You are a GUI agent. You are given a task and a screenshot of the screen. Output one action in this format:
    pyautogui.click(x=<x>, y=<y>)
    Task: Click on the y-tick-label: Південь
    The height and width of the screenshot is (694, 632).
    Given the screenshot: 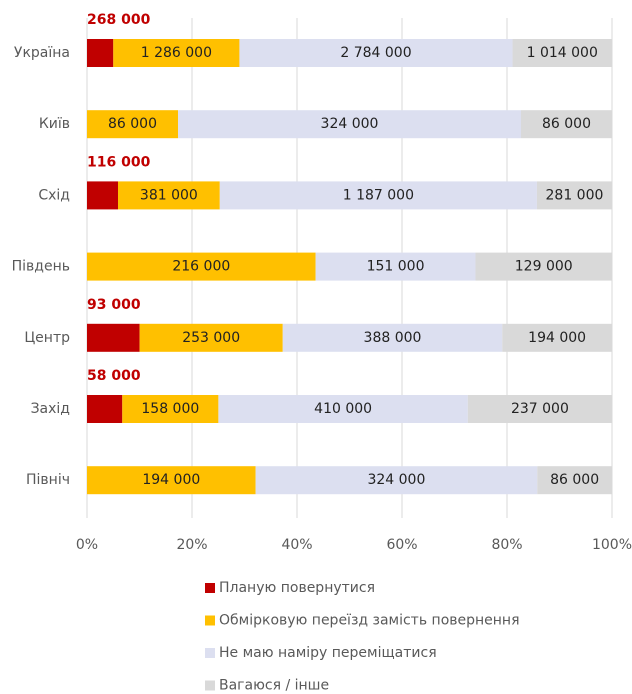 What is the action you would take?
    pyautogui.click(x=41, y=267)
    